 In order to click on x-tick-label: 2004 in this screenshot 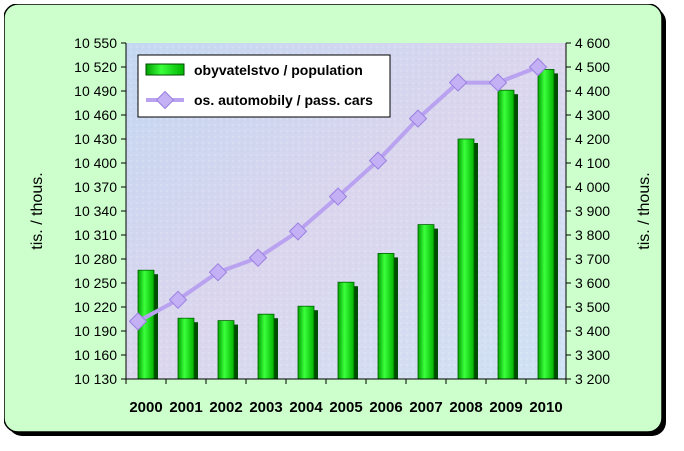, I will do `click(306, 407)`.